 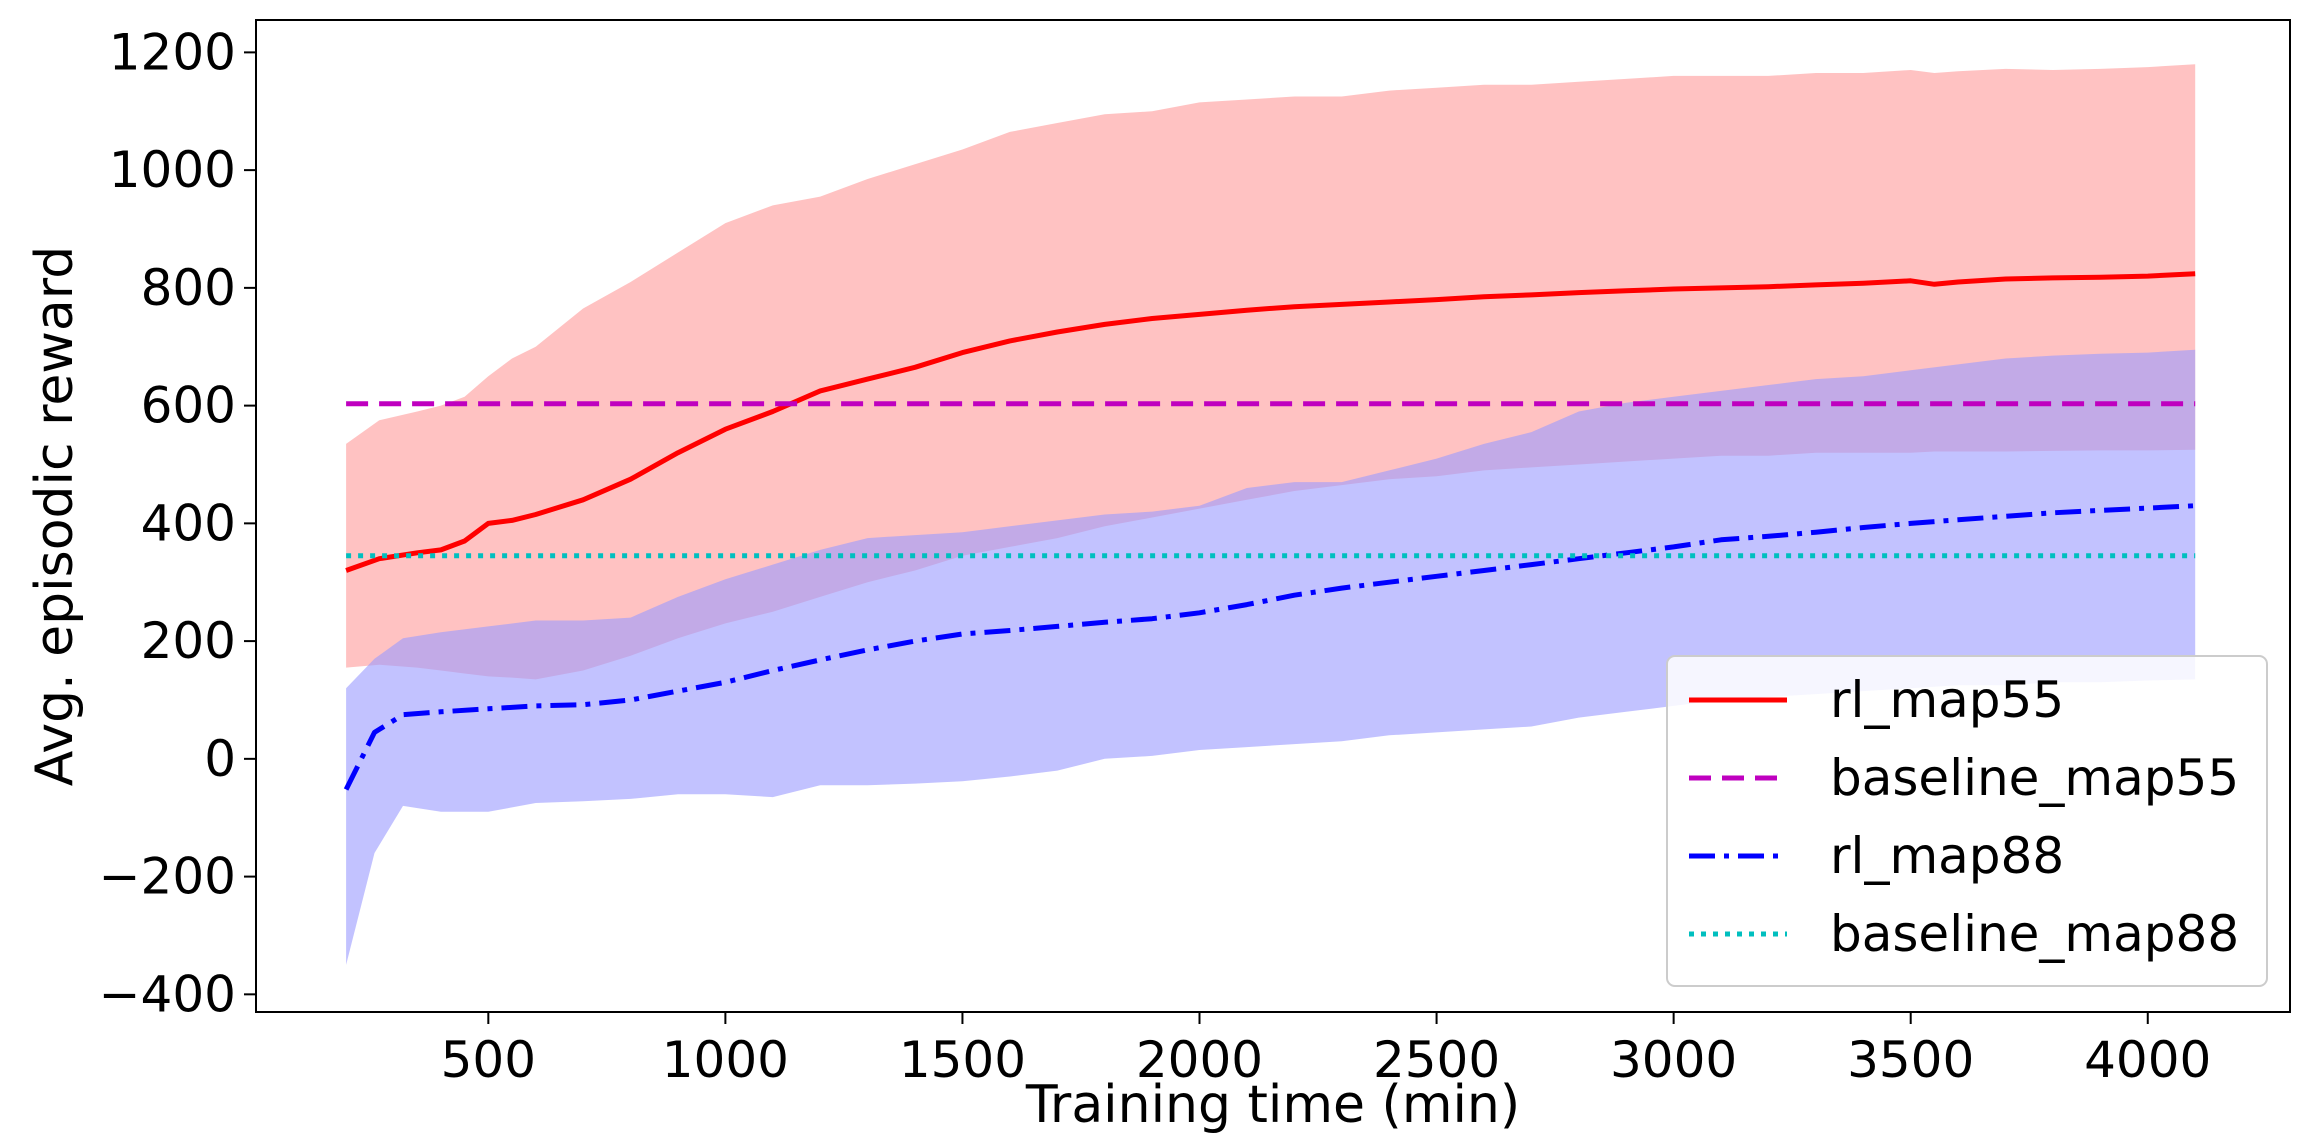 What do you see at coordinates (188, 406) in the screenshot?
I see `y-tick-label: 600` at bounding box center [188, 406].